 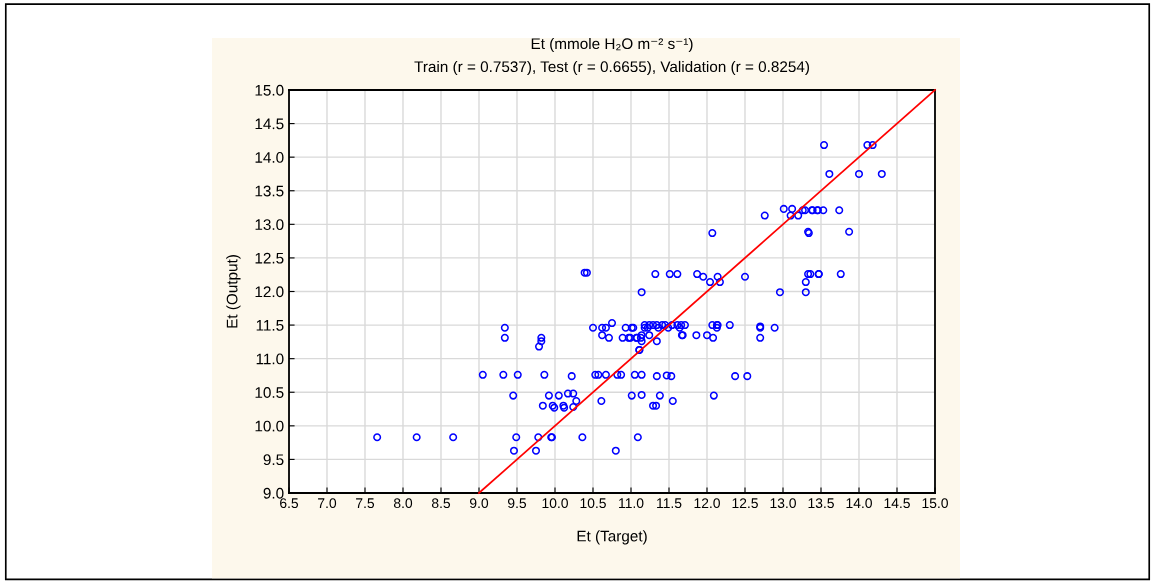 What do you see at coordinates (555, 503) in the screenshot?
I see `x-tick-label: 10.0` at bounding box center [555, 503].